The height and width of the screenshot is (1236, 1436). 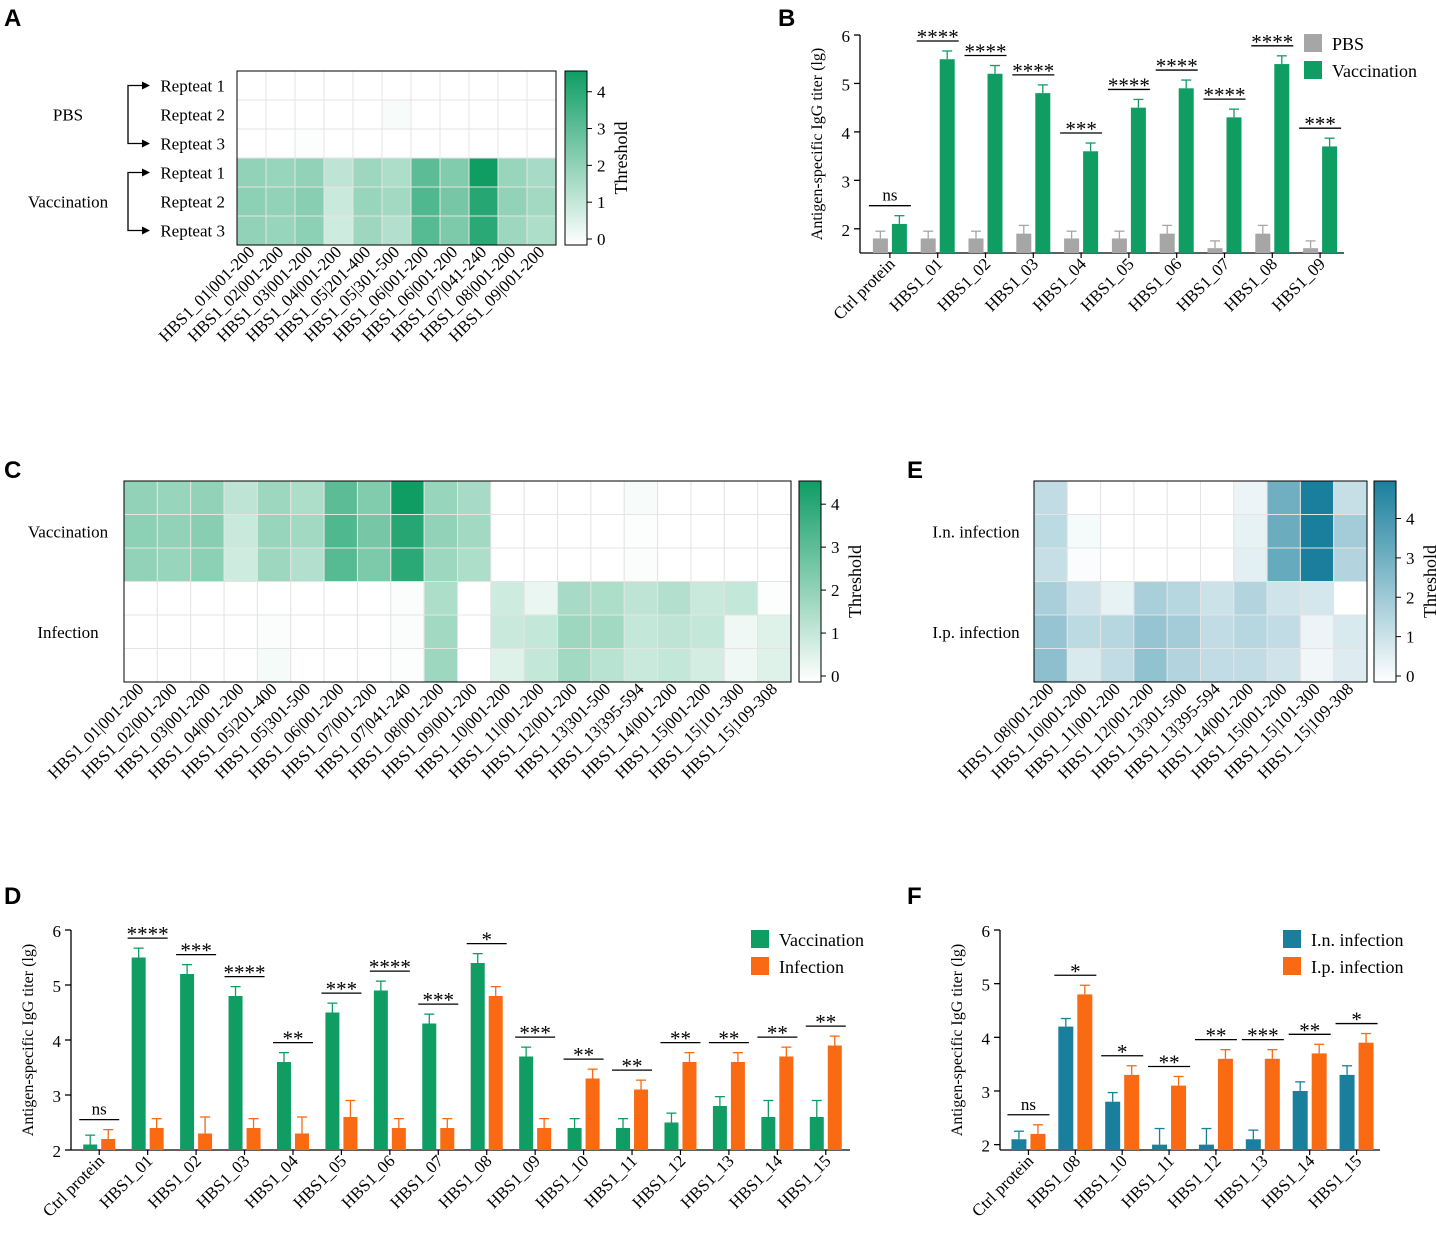 What do you see at coordinates (1357, 940) in the screenshot?
I see `legend-label: I.n. infection` at bounding box center [1357, 940].